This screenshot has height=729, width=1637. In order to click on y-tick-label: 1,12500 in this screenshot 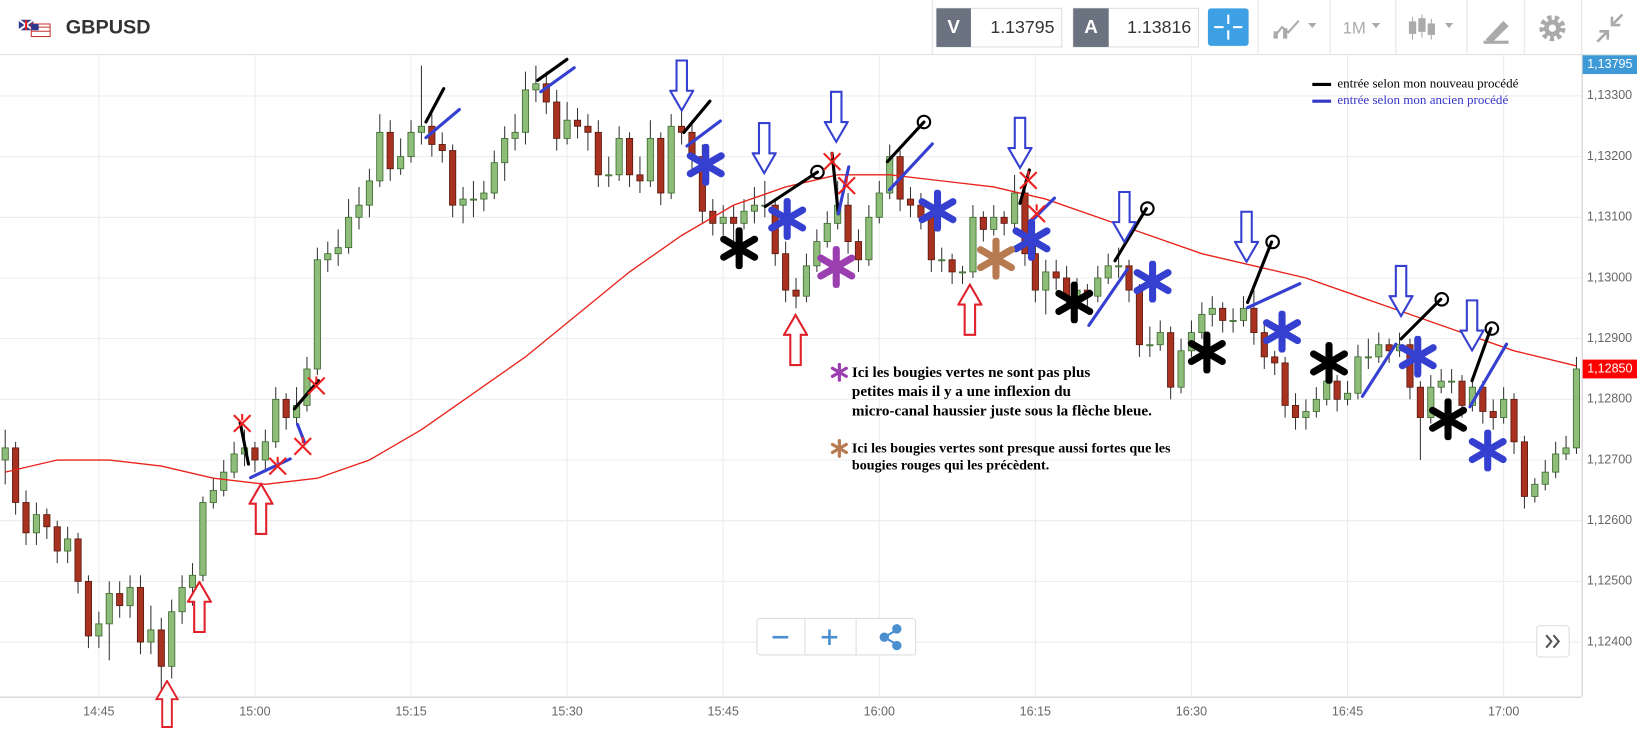, I will do `click(1609, 581)`.